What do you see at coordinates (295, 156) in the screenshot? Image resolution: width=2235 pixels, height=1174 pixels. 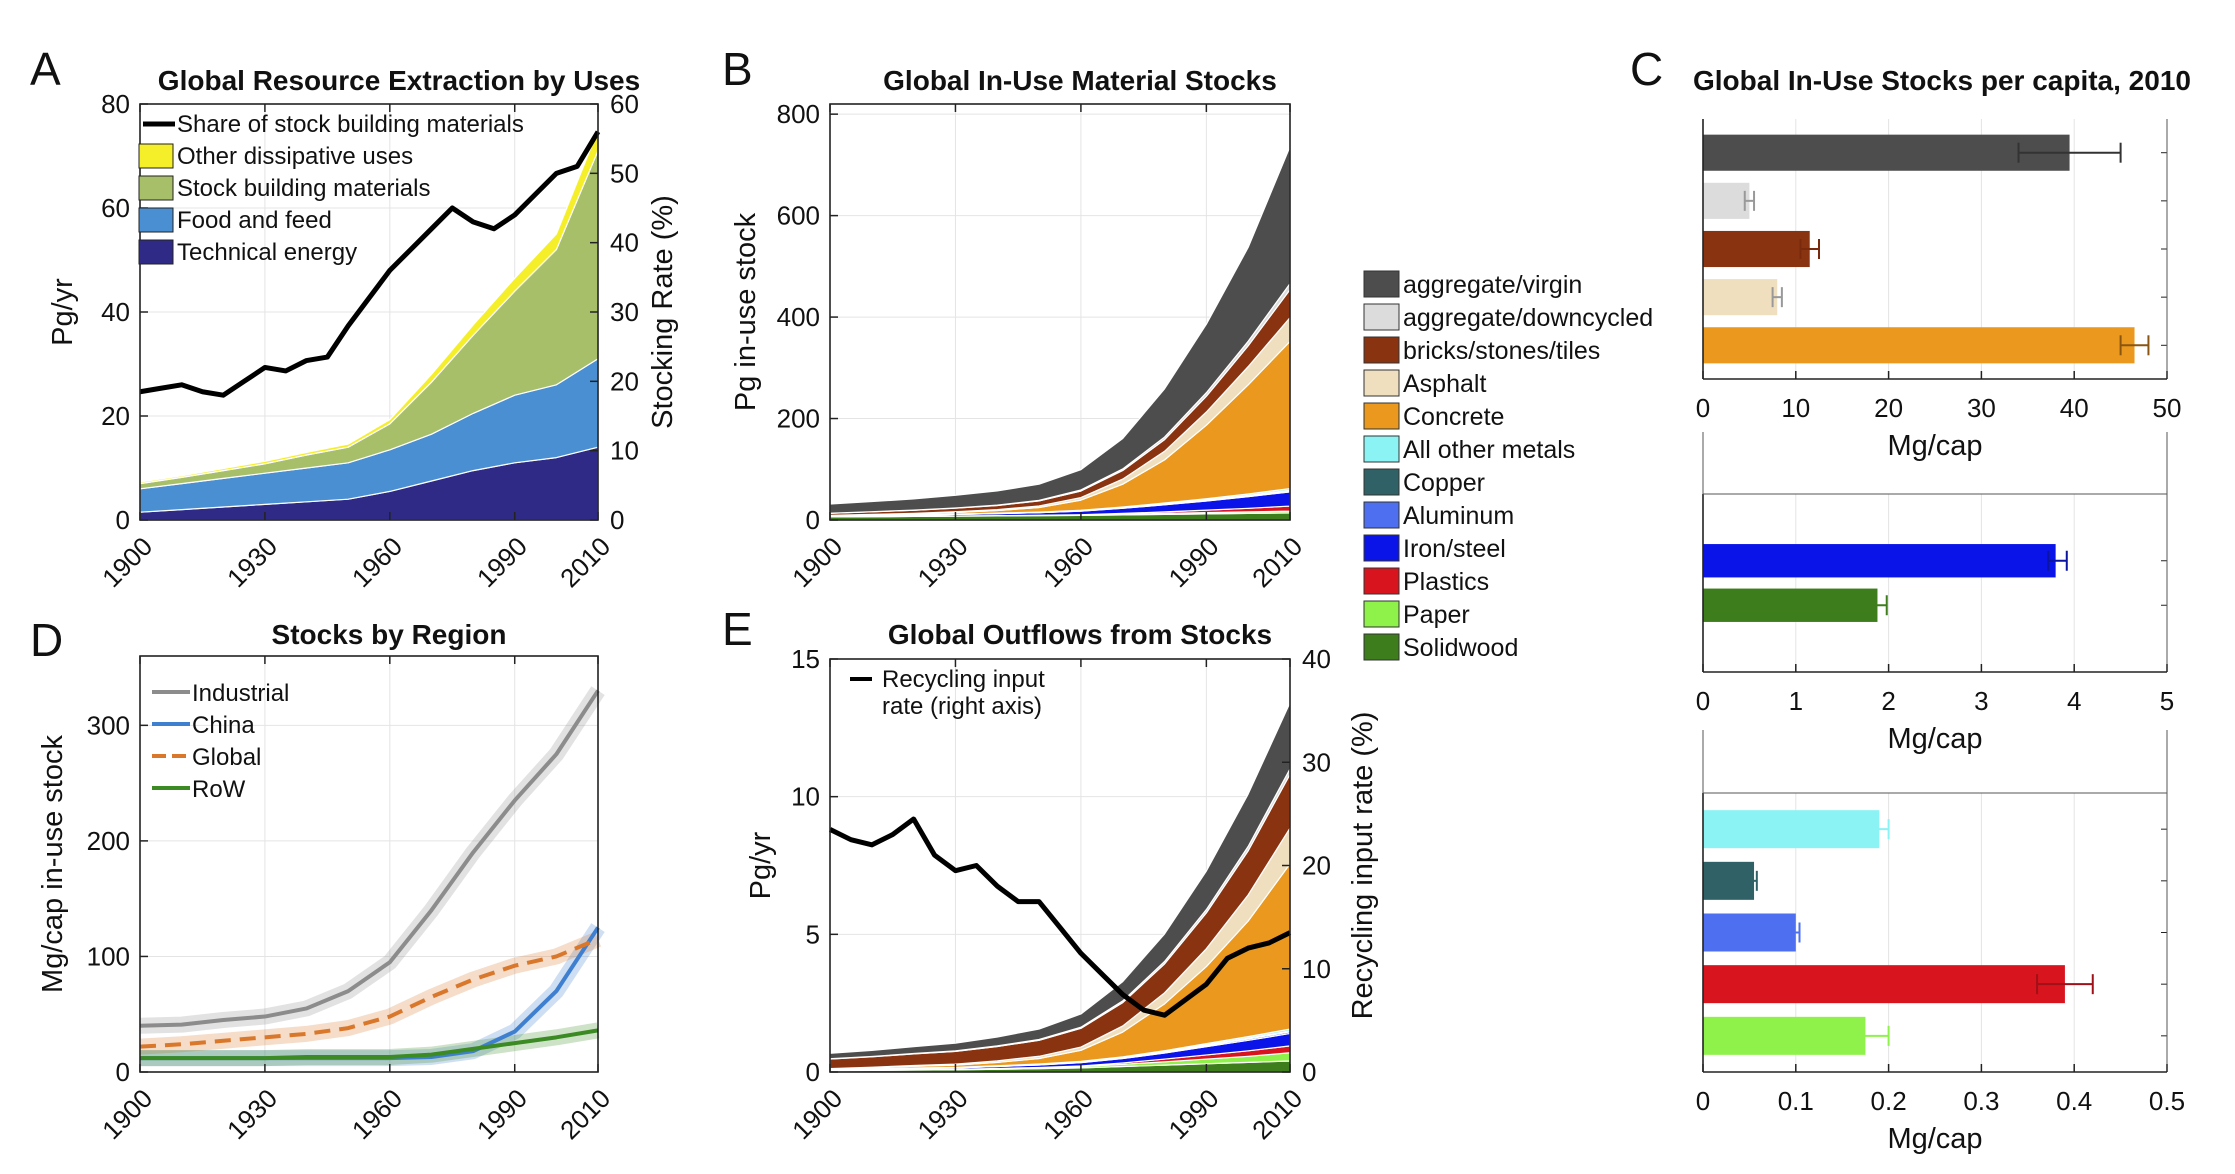 I see `legend-label: Other dissipative uses` at bounding box center [295, 156].